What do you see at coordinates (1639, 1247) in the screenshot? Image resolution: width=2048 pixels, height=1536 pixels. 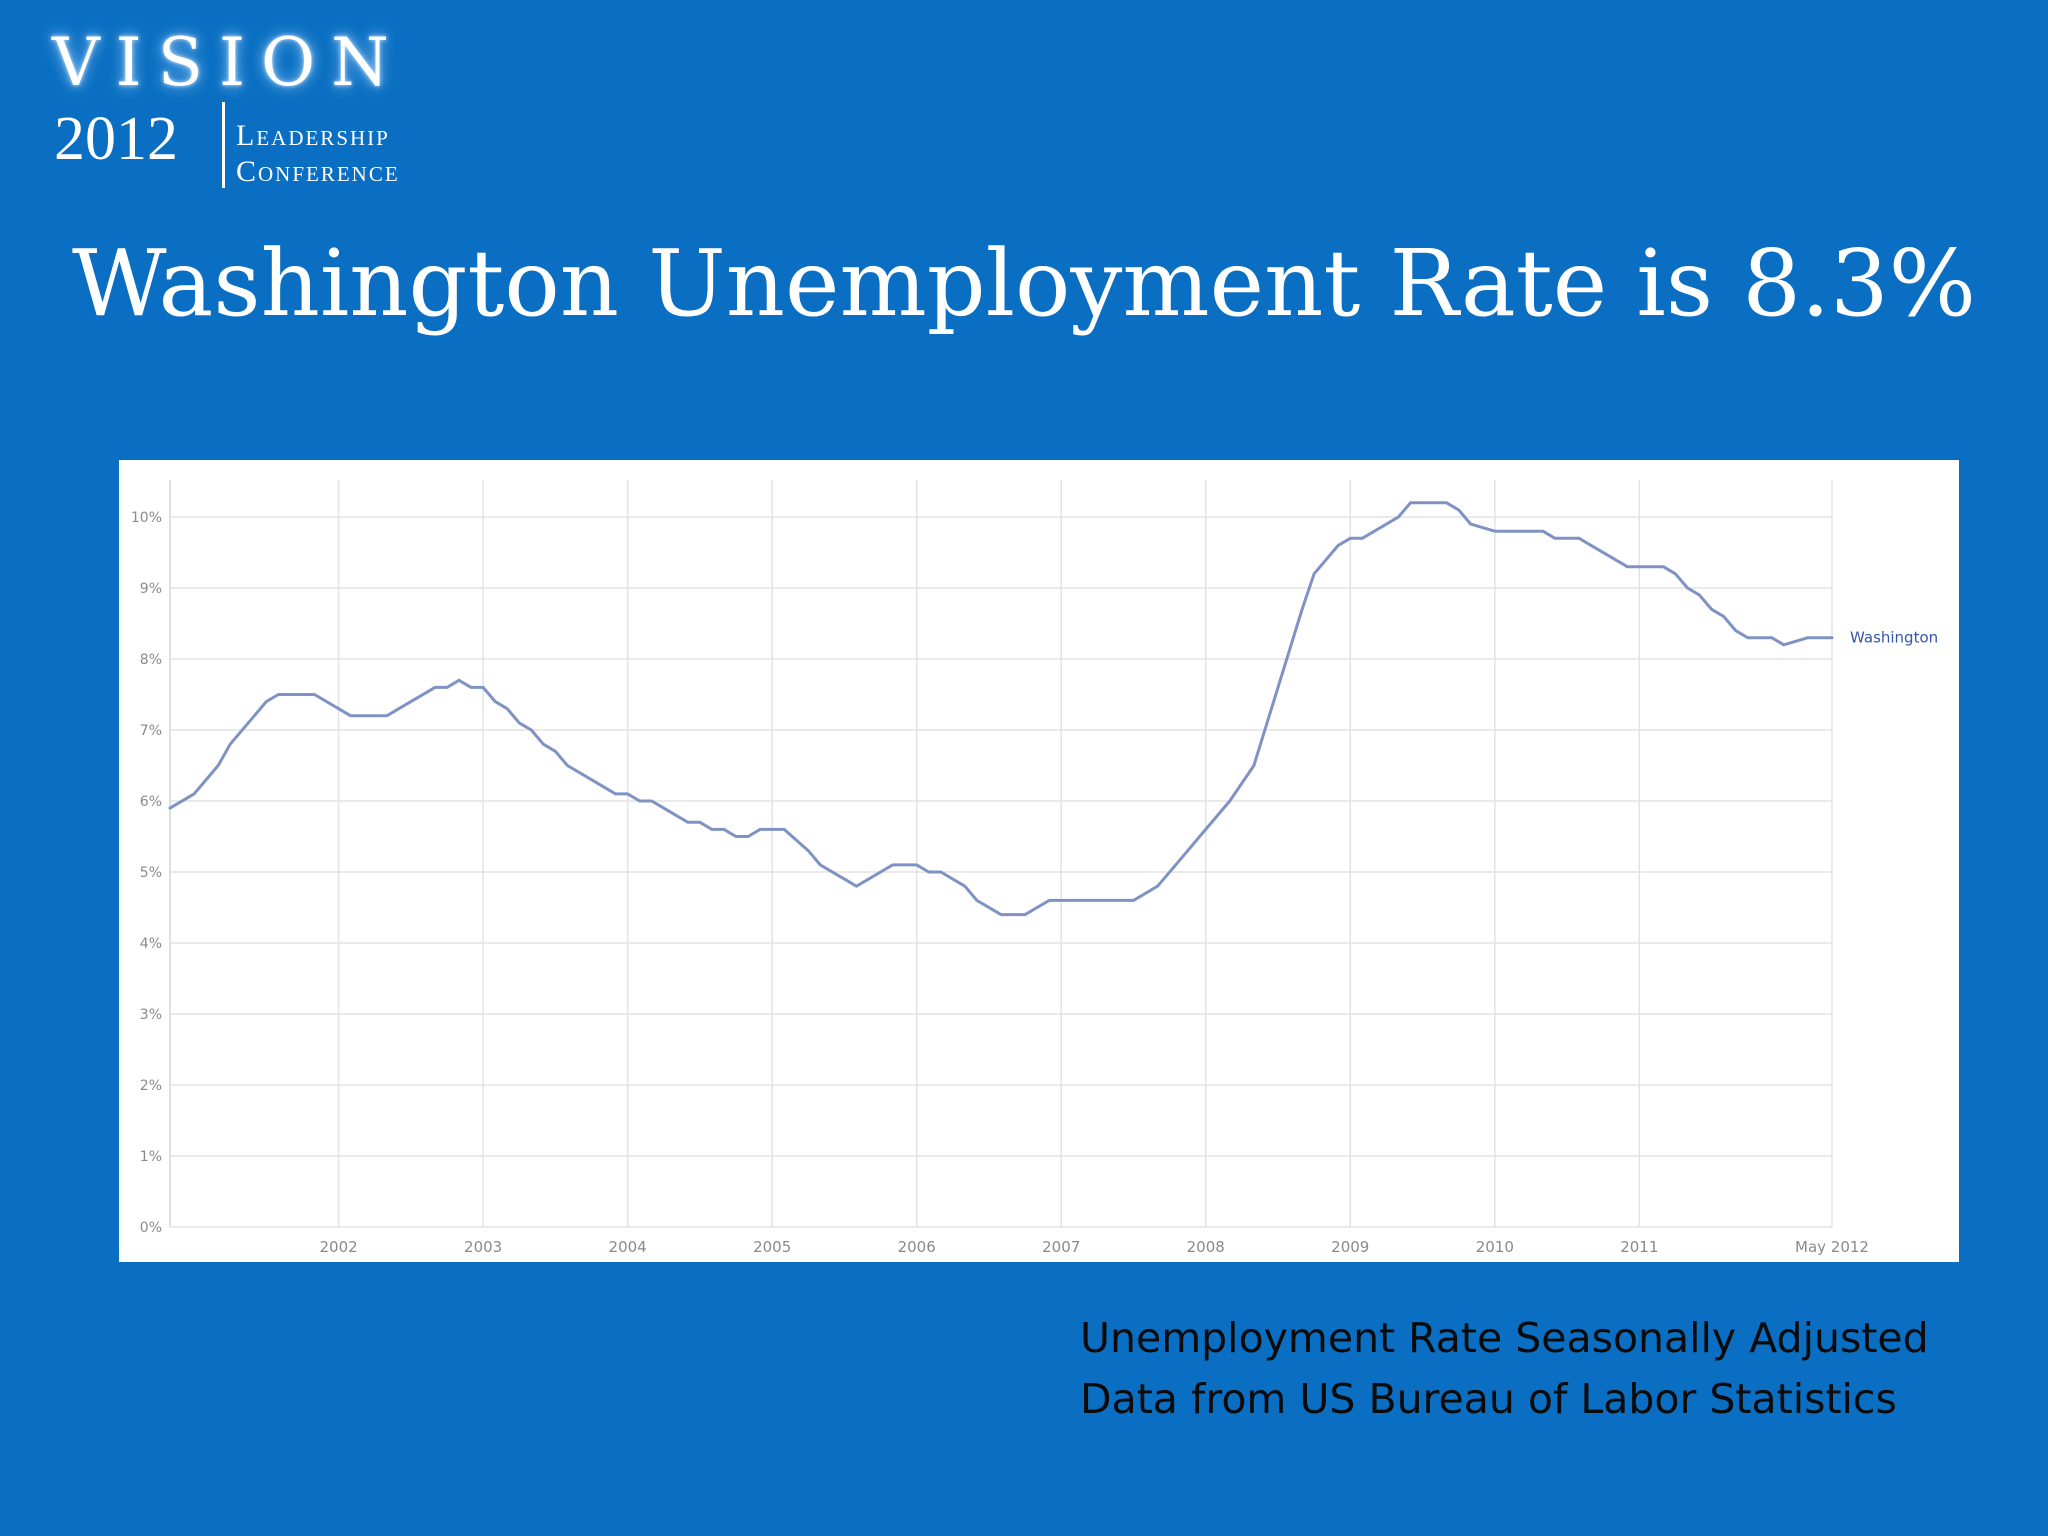 I see `x-tick-label: 2011` at bounding box center [1639, 1247].